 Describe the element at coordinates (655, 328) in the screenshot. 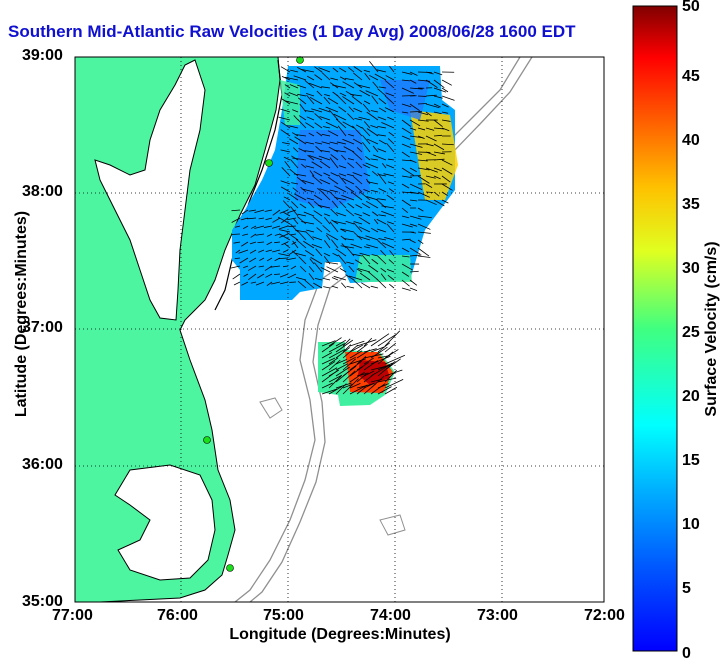

I see `colorbar` at that location.